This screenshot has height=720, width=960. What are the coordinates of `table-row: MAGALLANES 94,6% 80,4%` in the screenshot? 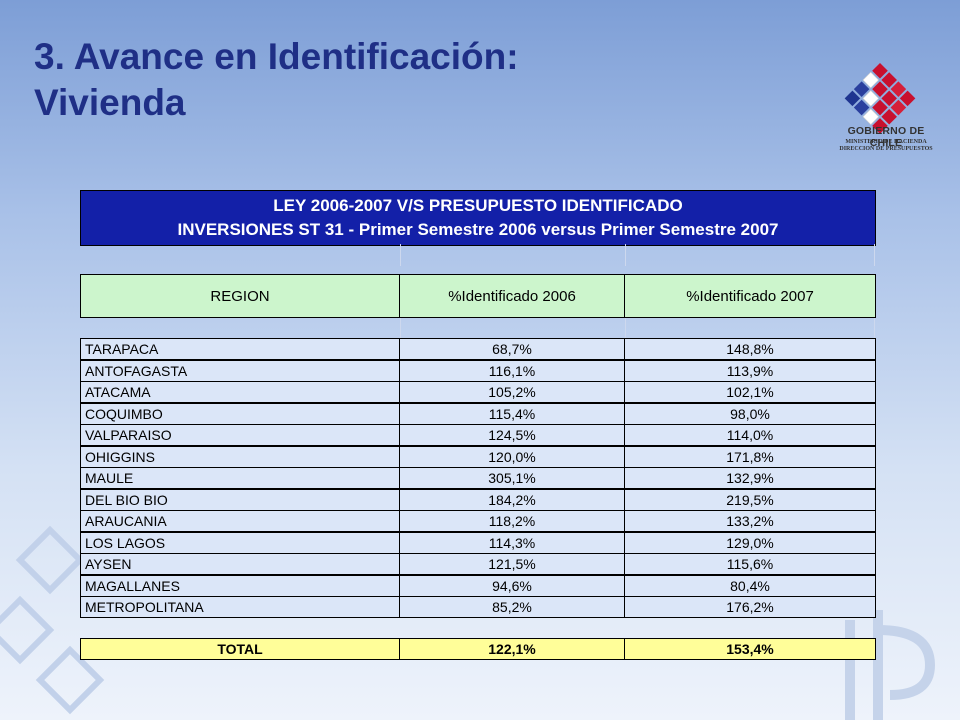 It's located at (478, 585).